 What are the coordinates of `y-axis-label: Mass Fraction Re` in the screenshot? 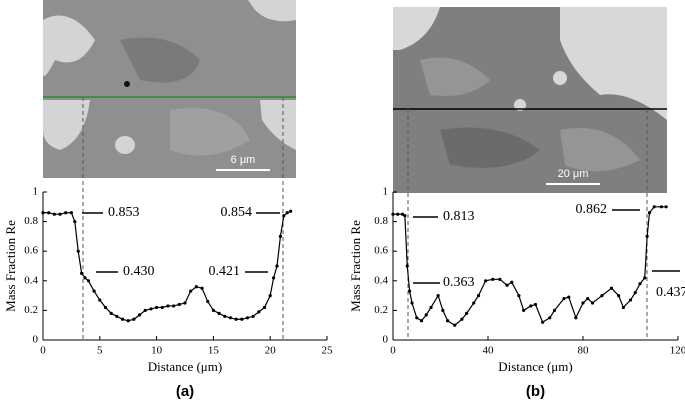 It's located at (355, 266).